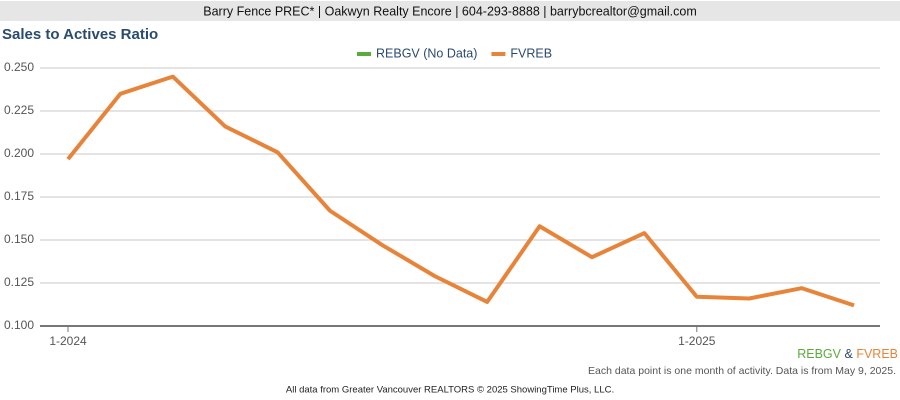 This screenshot has height=400, width=900. What do you see at coordinates (80, 34) in the screenshot?
I see `chart-title: Sales to Actives Ratio` at bounding box center [80, 34].